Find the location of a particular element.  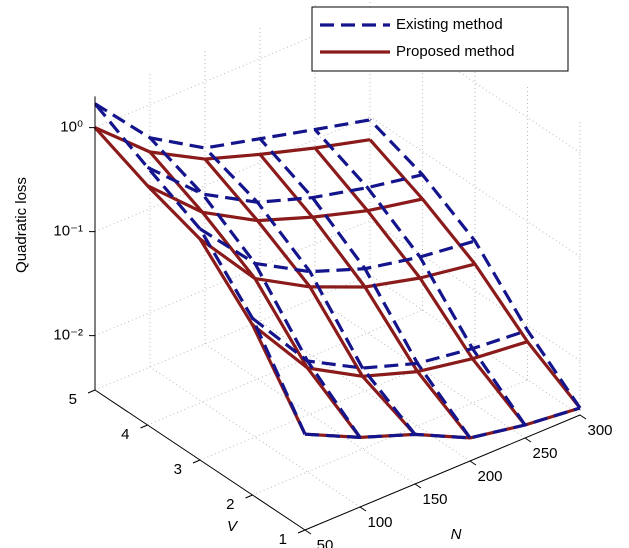

x-tick-label: 200 is located at coordinates (489, 476).